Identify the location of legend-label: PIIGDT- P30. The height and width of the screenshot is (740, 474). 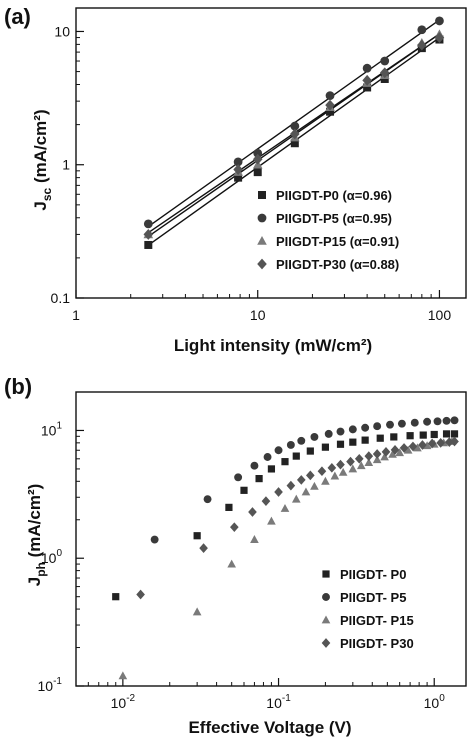
(377, 643).